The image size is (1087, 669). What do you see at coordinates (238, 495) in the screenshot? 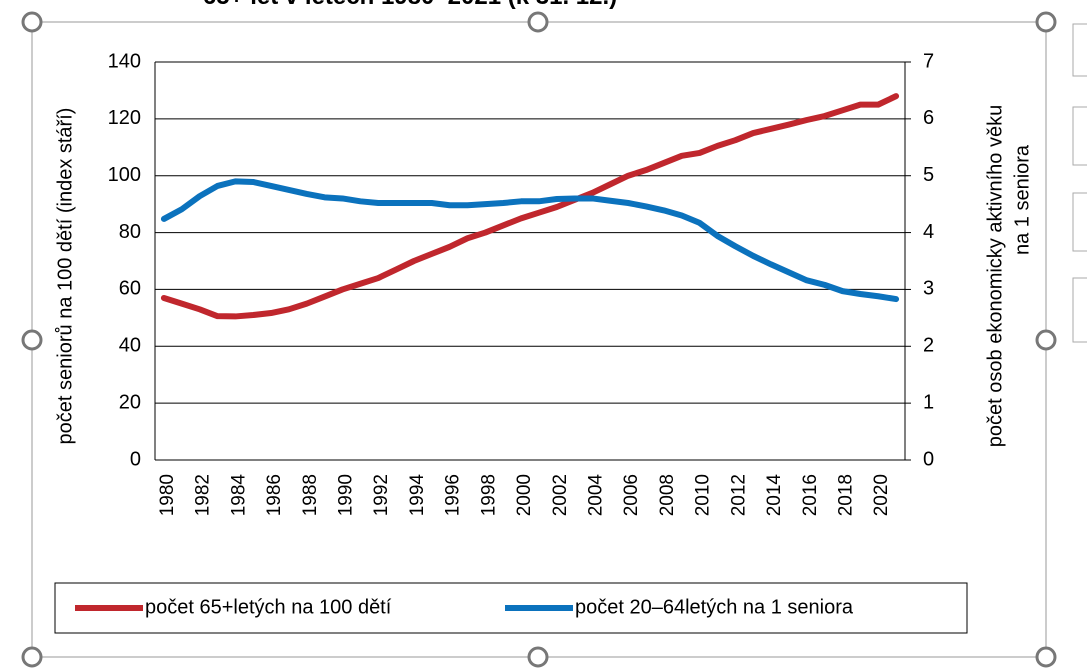
I see `x-tick-label: 1984` at bounding box center [238, 495].